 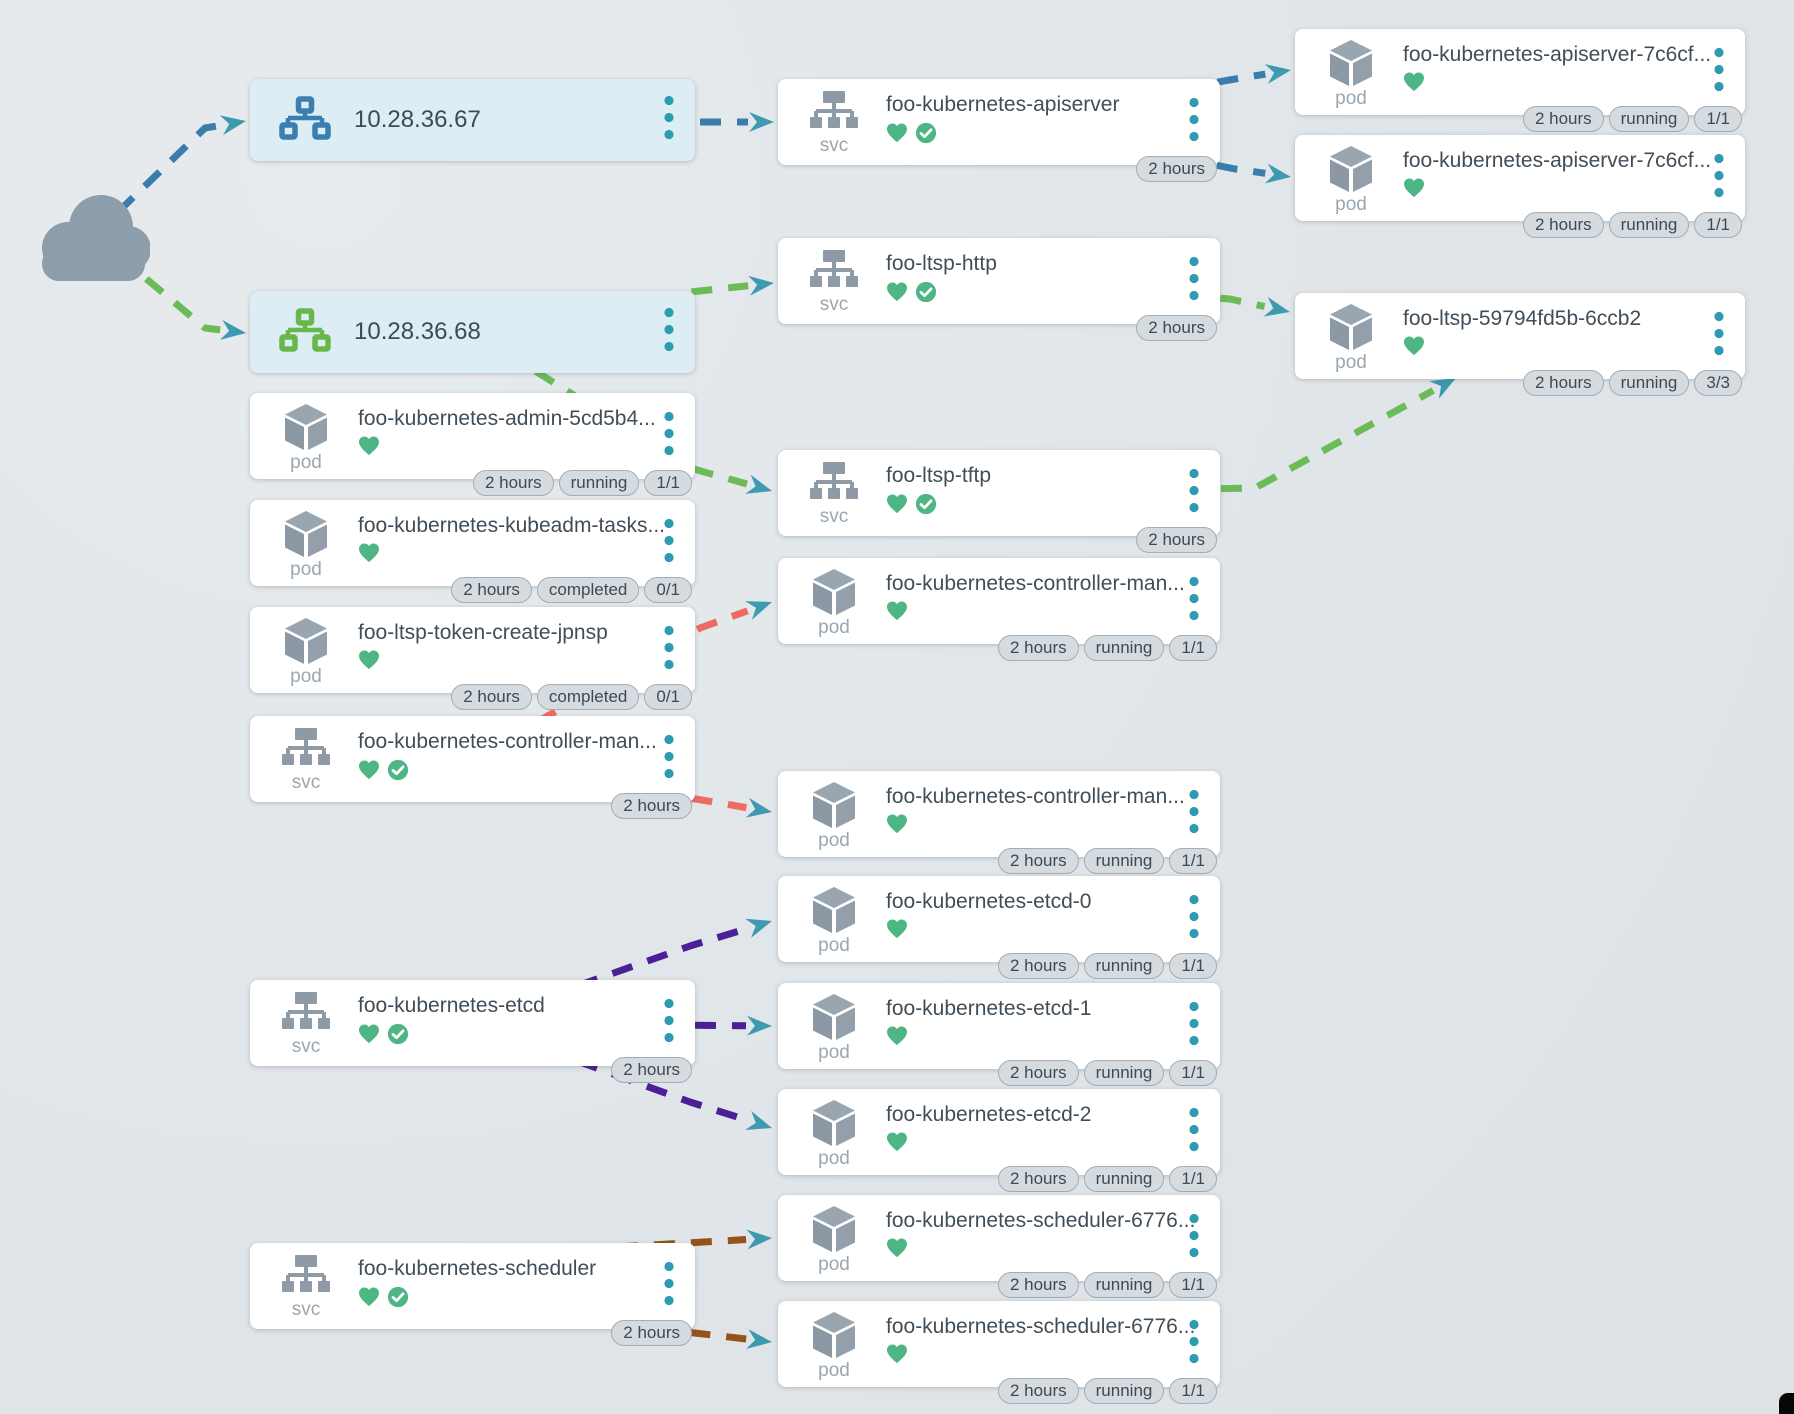 I want to click on node-svc-api: svc foo-kubernetes-apiserver 2 hours, so click(x=999, y=130).